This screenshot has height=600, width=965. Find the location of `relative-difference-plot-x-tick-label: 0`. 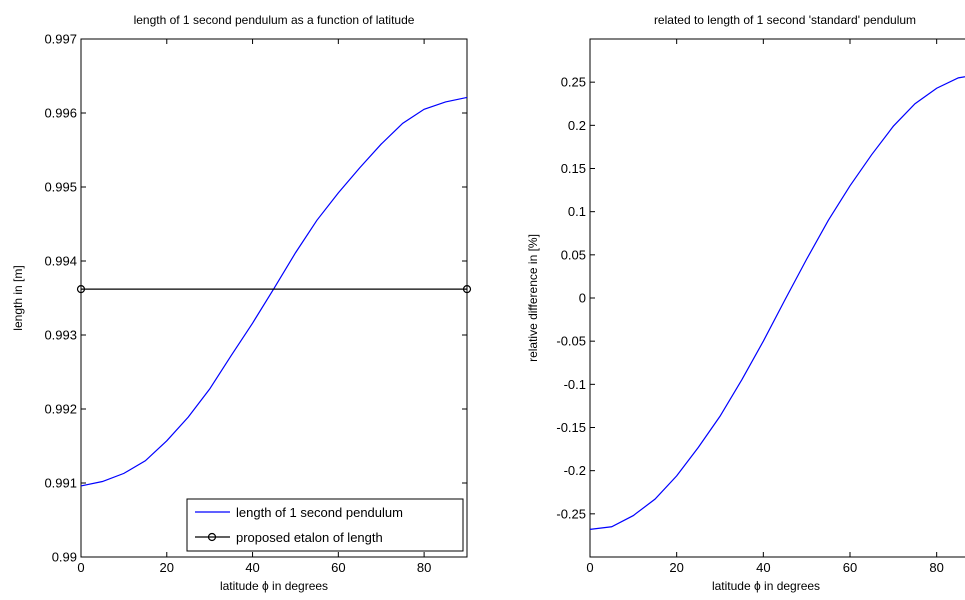

relative-difference-plot-x-tick-label: 0 is located at coordinates (589, 567).